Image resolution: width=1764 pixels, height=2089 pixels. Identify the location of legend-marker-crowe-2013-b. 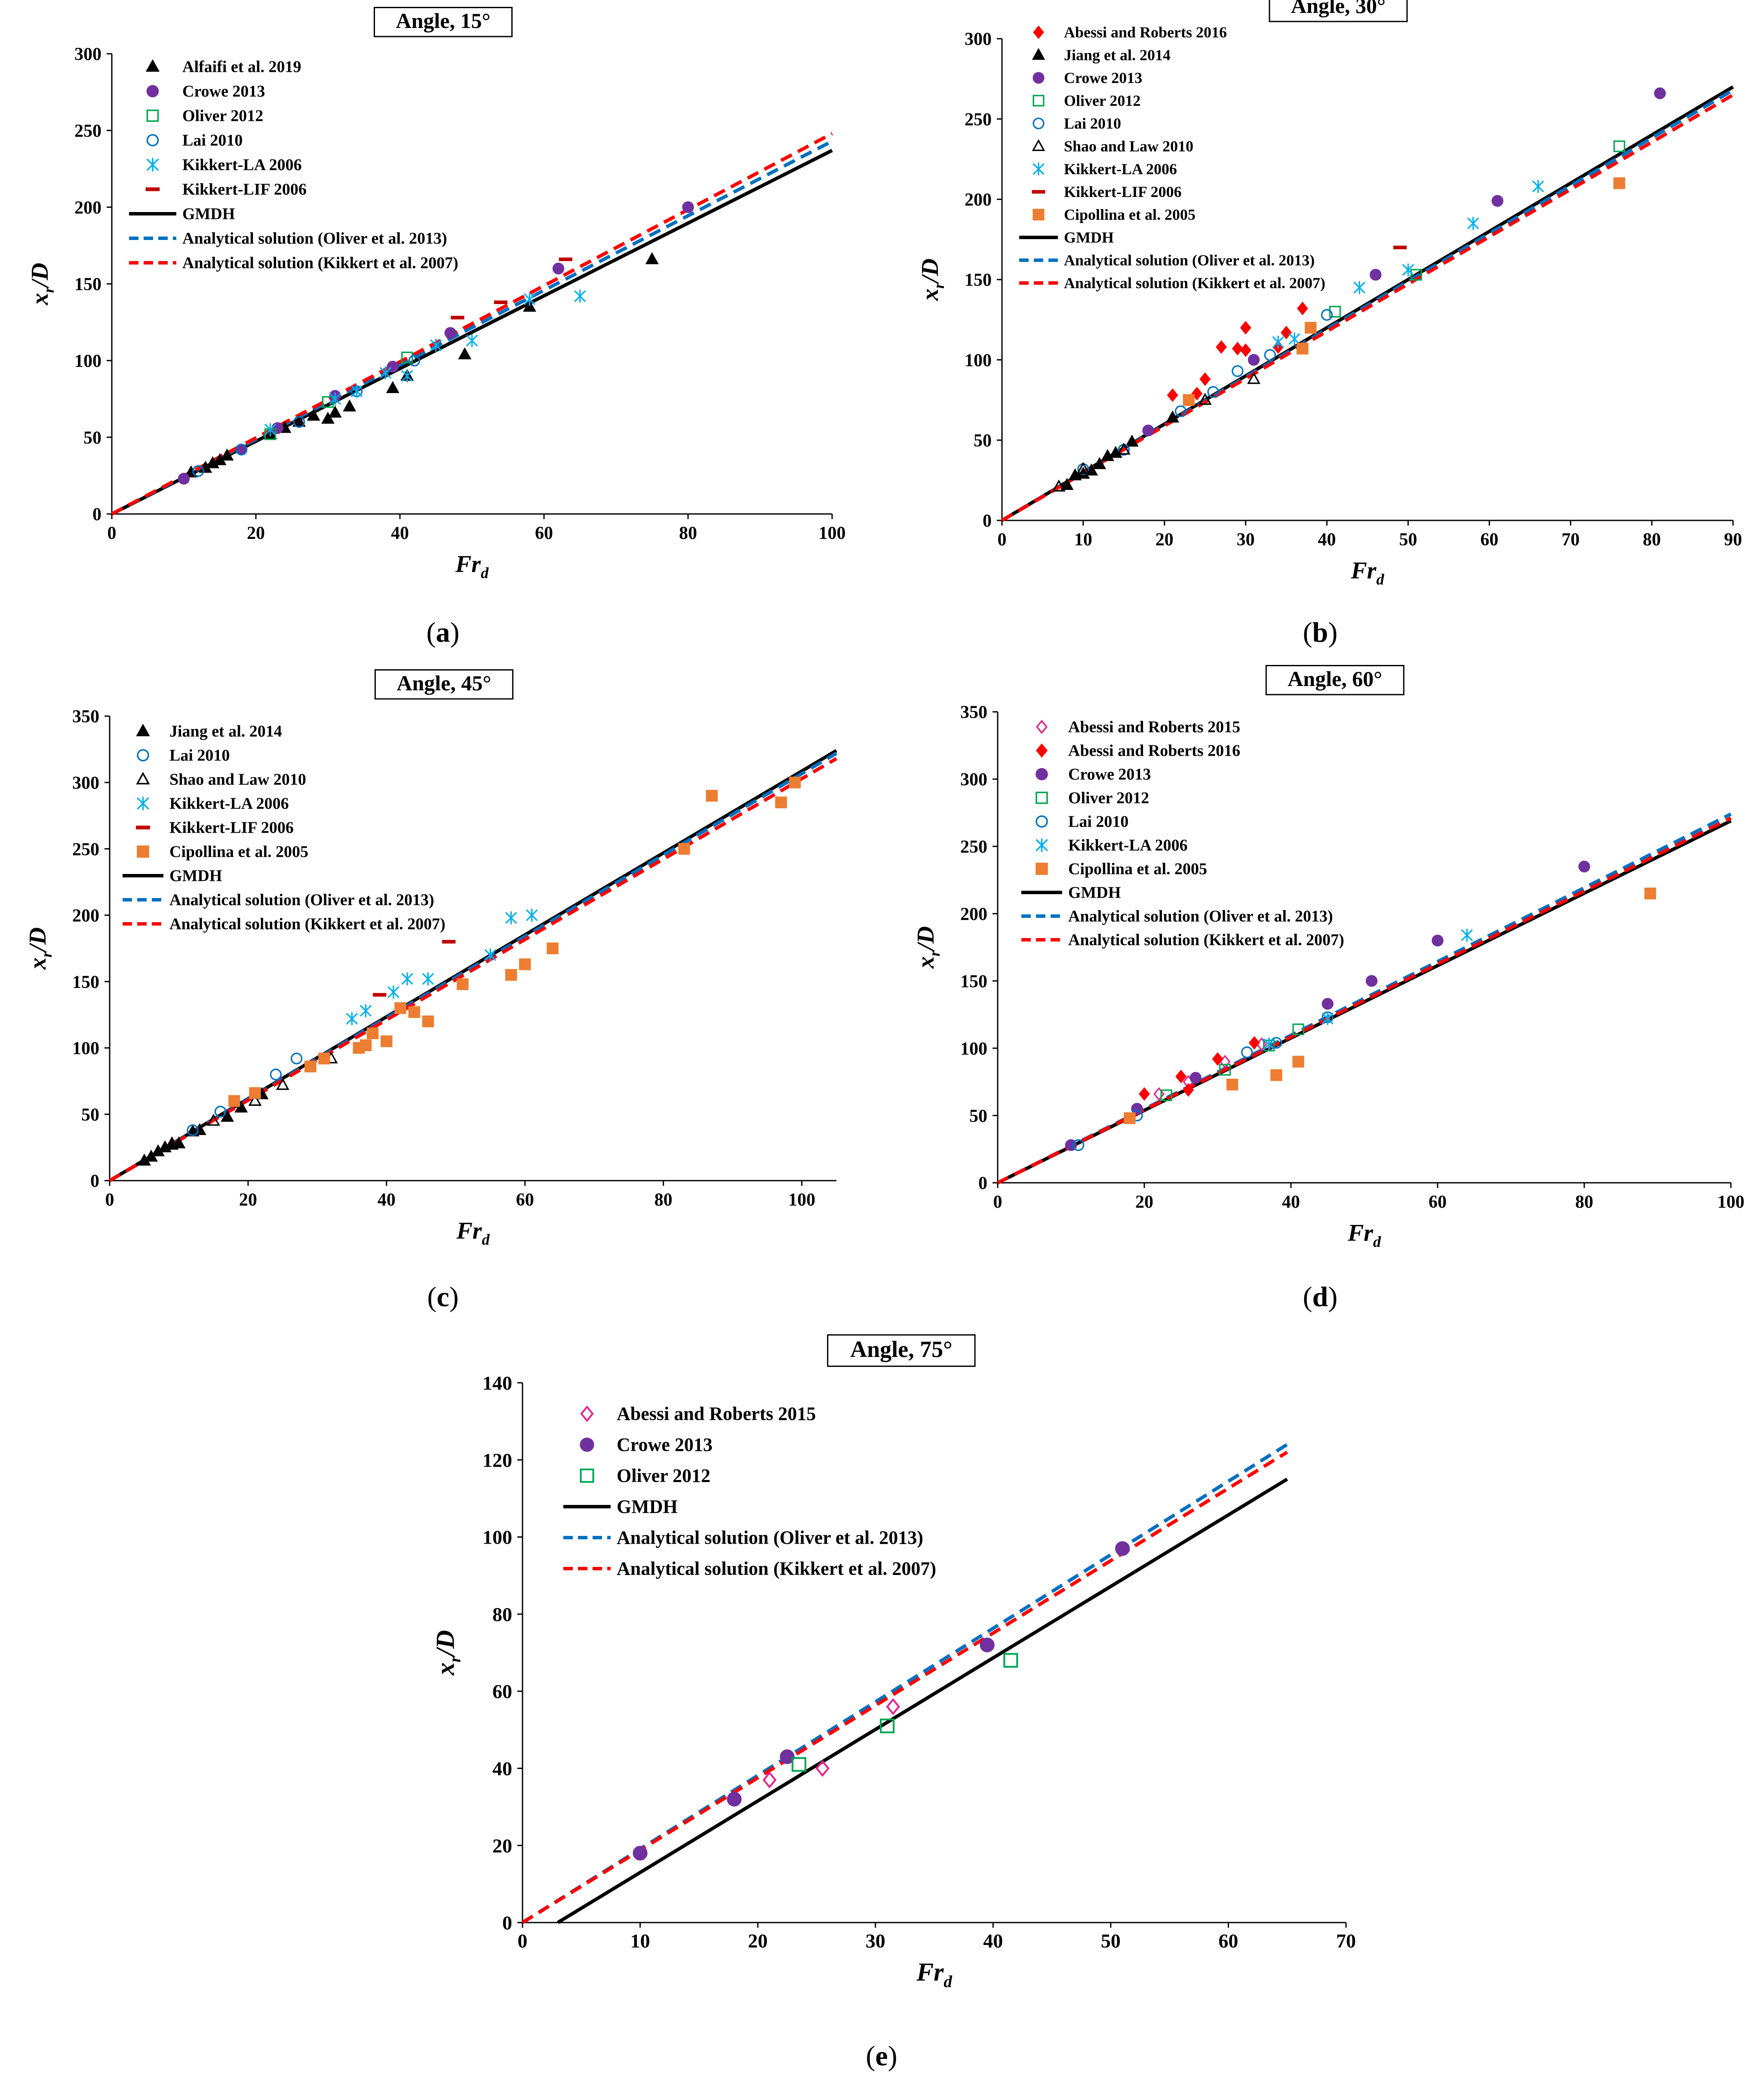
(1039, 78).